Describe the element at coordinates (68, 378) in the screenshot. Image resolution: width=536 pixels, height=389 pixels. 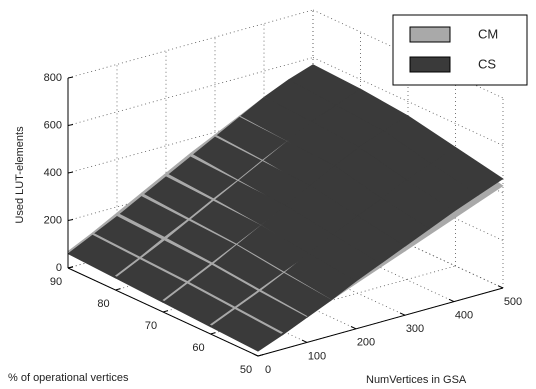
I see `y-axis-label: % of operational vertices` at that location.